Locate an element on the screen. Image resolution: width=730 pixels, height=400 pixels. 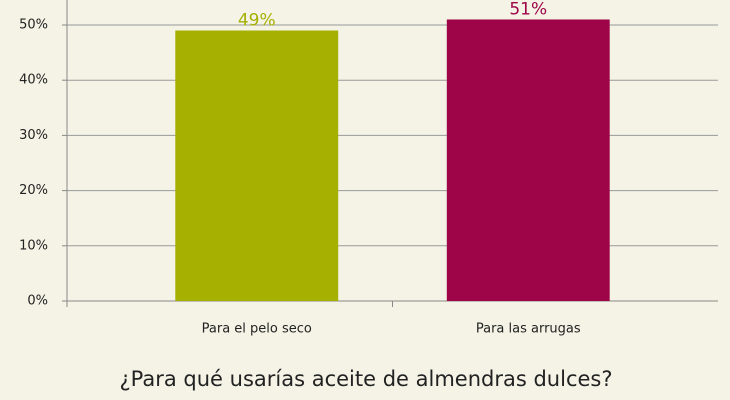
value-label: 51% is located at coordinates (528, 9).